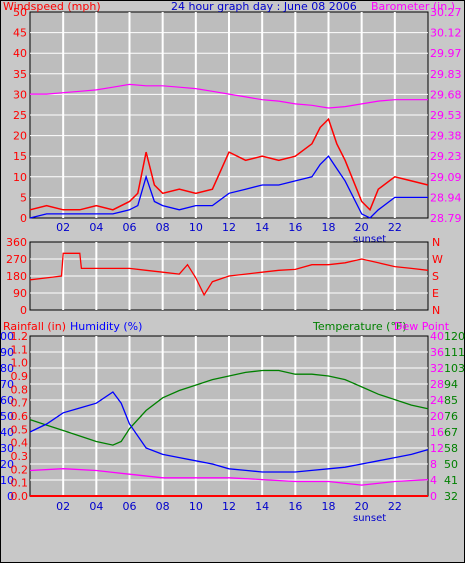  What do you see at coordinates (437, 400) in the screenshot?
I see `tick-label: 24` at bounding box center [437, 400].